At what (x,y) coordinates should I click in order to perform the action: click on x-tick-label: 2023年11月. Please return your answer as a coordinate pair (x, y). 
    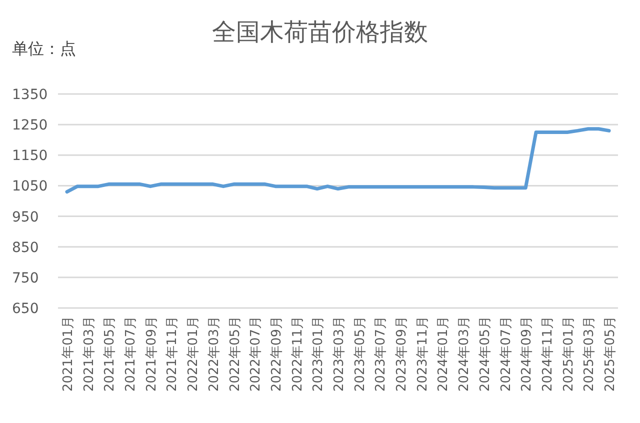
    Looking at the image, I should click on (422, 354).